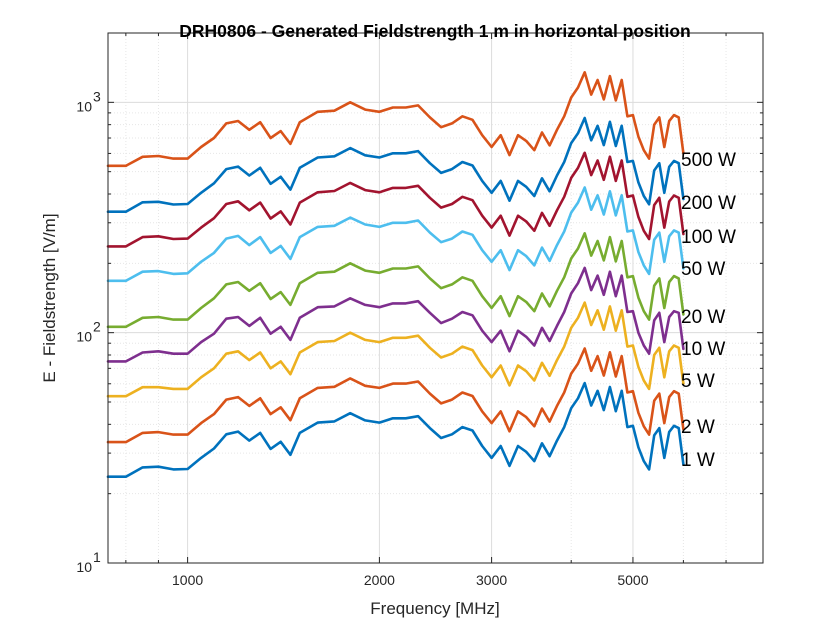 The width and height of the screenshot is (840, 630). Describe the element at coordinates (410, 580) in the screenshot. I see `x-tick-labels: 1000 2000 3000 5000` at that location.